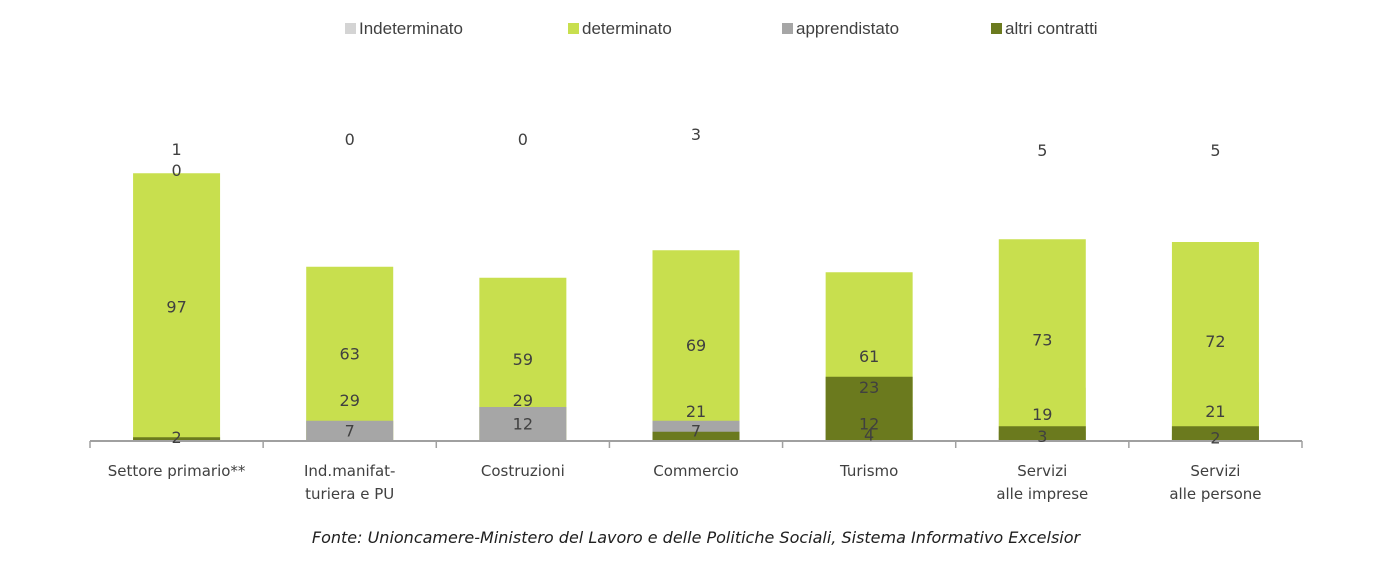 The width and height of the screenshot is (1392, 567). What do you see at coordinates (523, 471) in the screenshot?
I see `category-label: Costruzioni` at bounding box center [523, 471].